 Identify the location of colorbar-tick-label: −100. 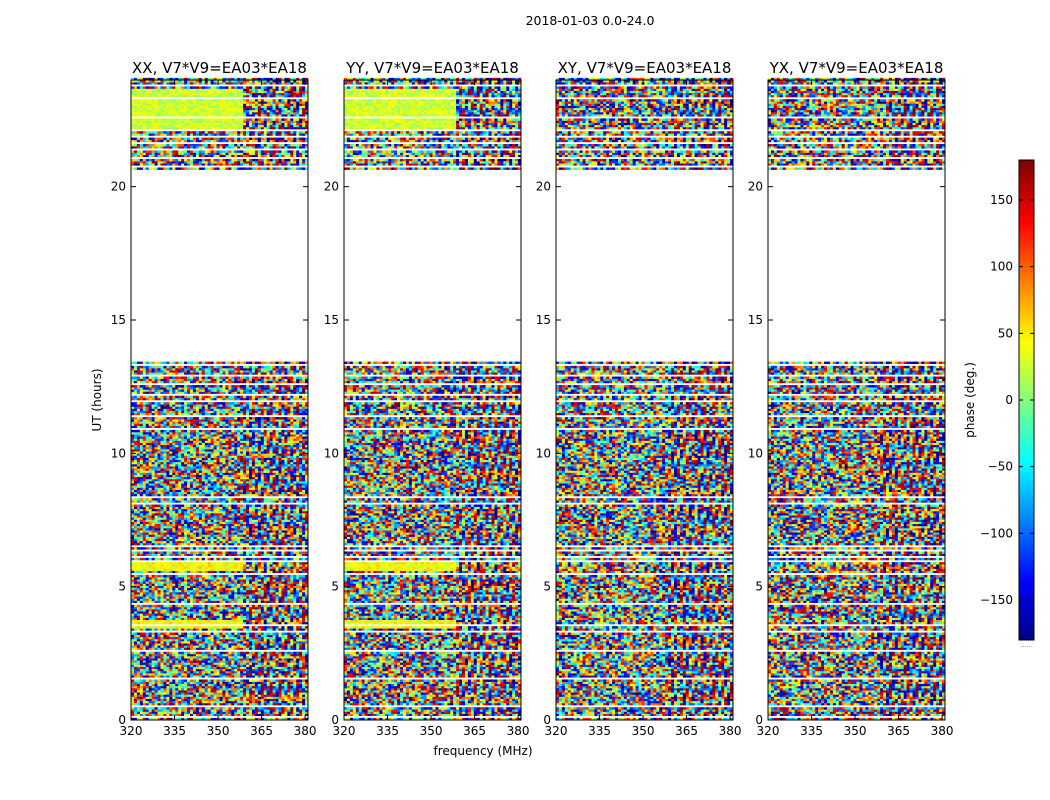
(996, 533).